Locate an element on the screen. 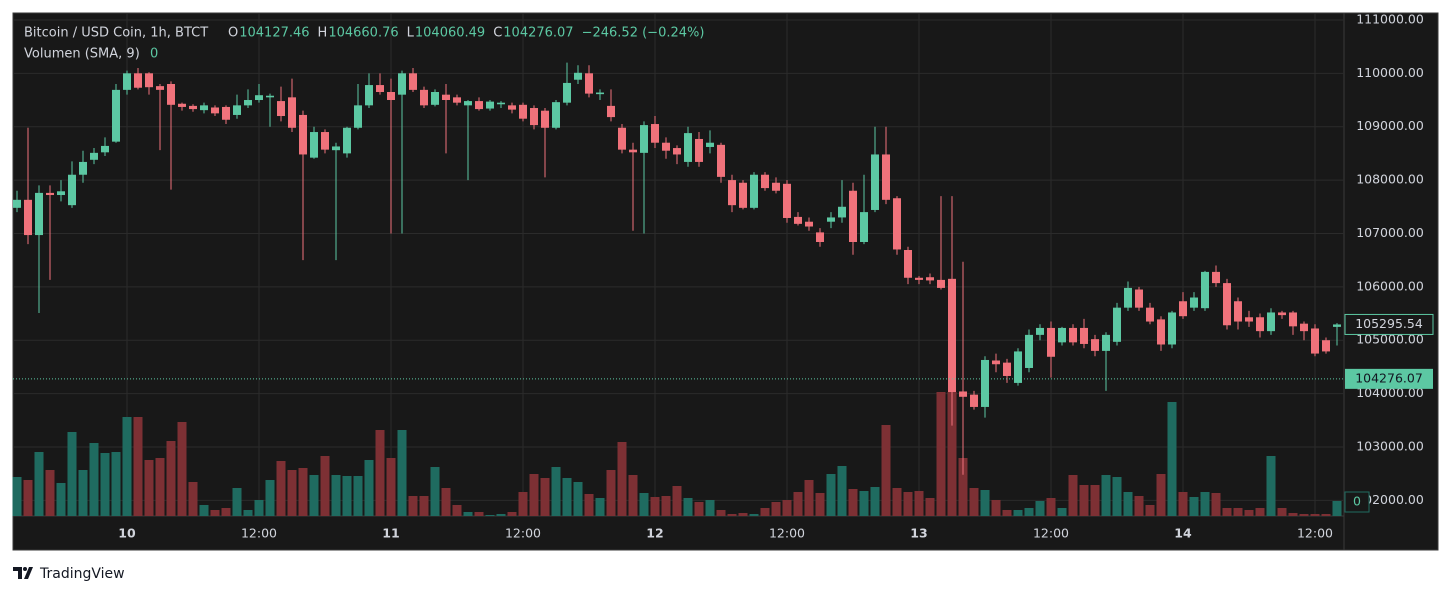 Image resolution: width=1452 pixels, height=595 pixels. y-tick-label: 103000.00 is located at coordinates (1390, 445).